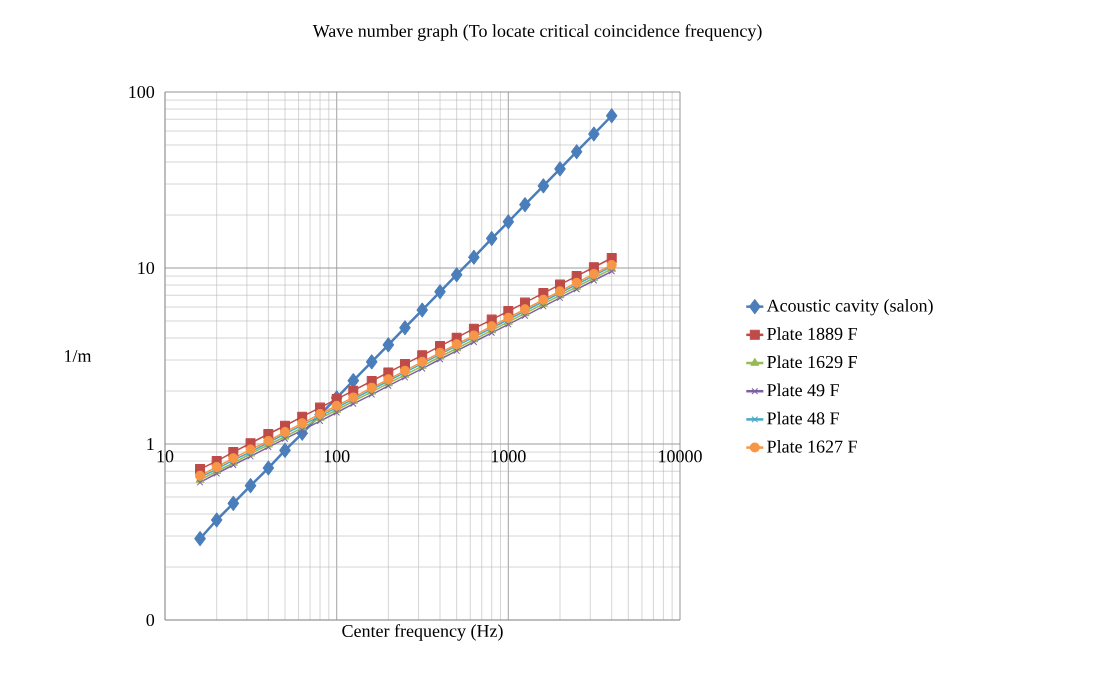 This screenshot has width=1105, height=686. What do you see at coordinates (849, 307) in the screenshot?
I see `legend-label: Acoustic cavity (salon)` at bounding box center [849, 307].